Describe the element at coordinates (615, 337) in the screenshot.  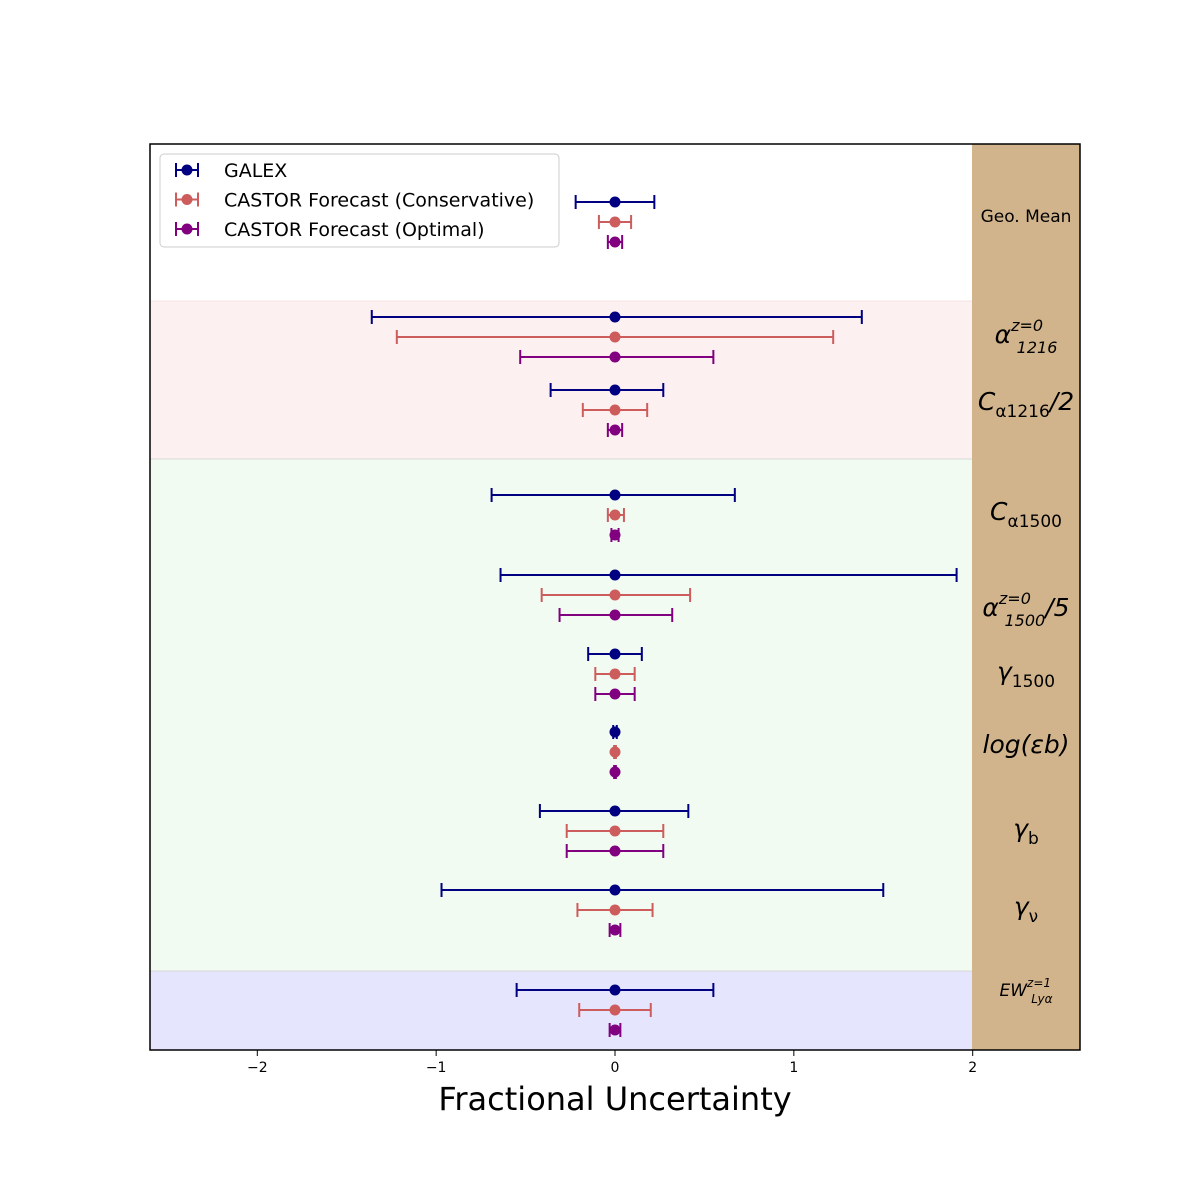
I see `errorbar-alpha1216-conservative` at that location.